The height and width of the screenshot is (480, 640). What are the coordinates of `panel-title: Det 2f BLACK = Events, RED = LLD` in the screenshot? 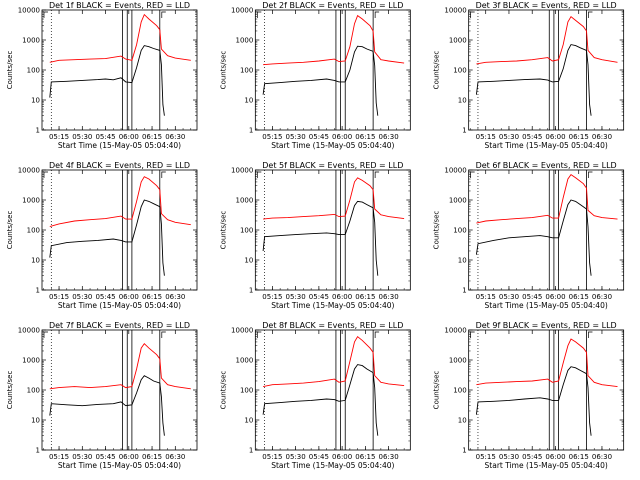 It's located at (332, 5).